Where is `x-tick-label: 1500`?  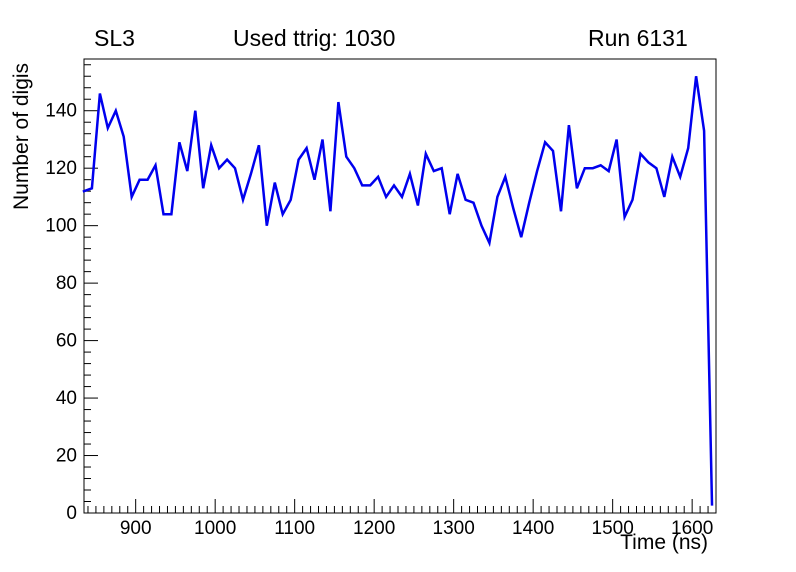 x-tick-label: 1500 is located at coordinates (613, 528).